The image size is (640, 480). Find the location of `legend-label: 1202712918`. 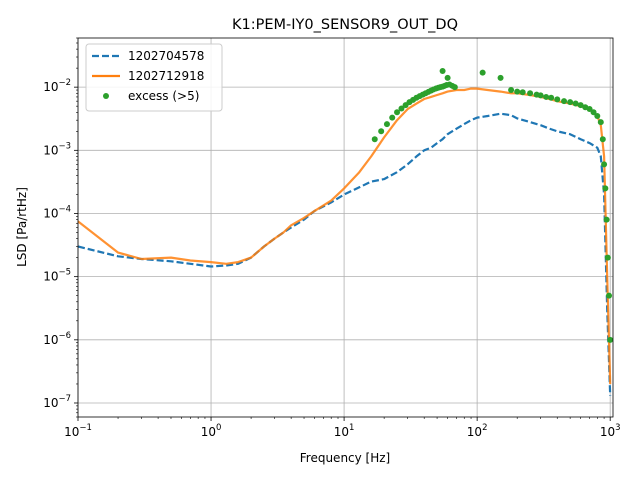

legend-label: 1202712918 is located at coordinates (166, 76).